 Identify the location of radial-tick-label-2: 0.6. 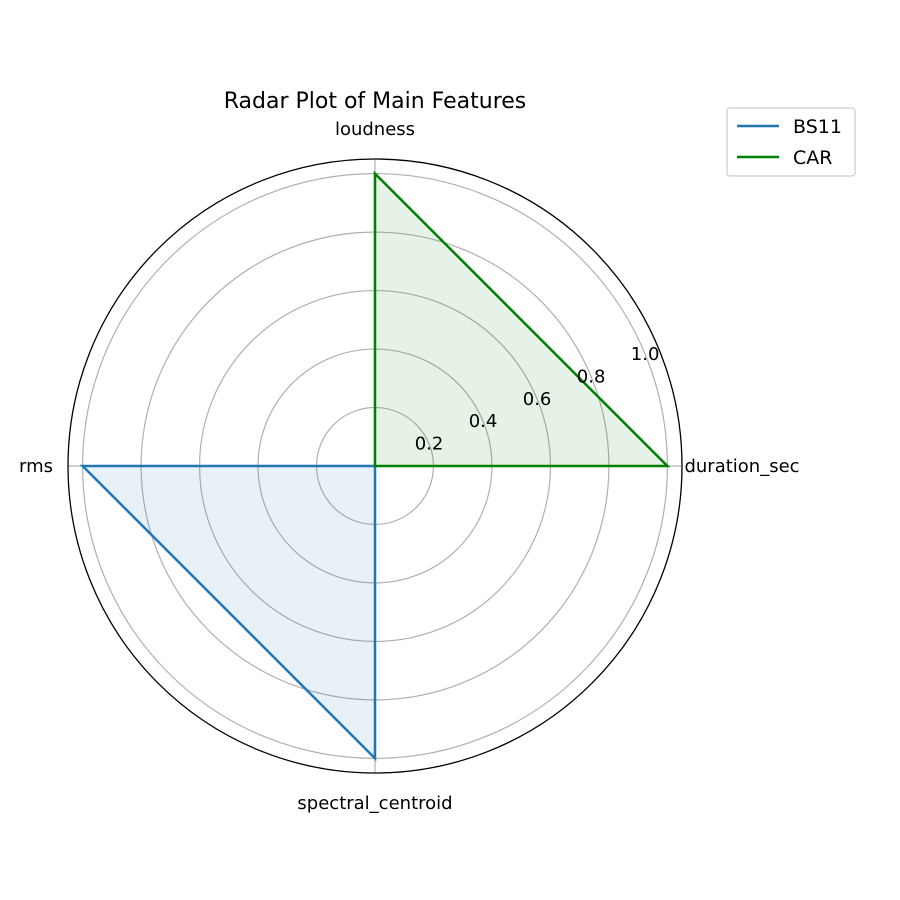
(537, 399).